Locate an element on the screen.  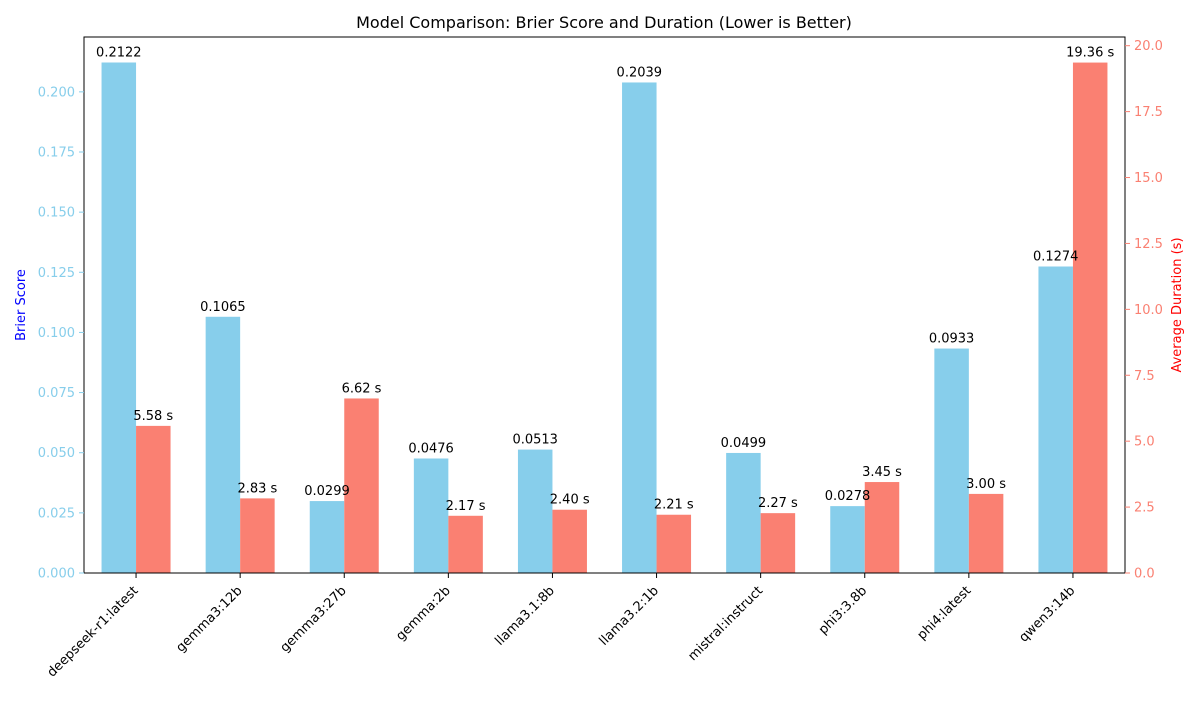
x-tick-label: qwen3:14b is located at coordinates (1047, 614).